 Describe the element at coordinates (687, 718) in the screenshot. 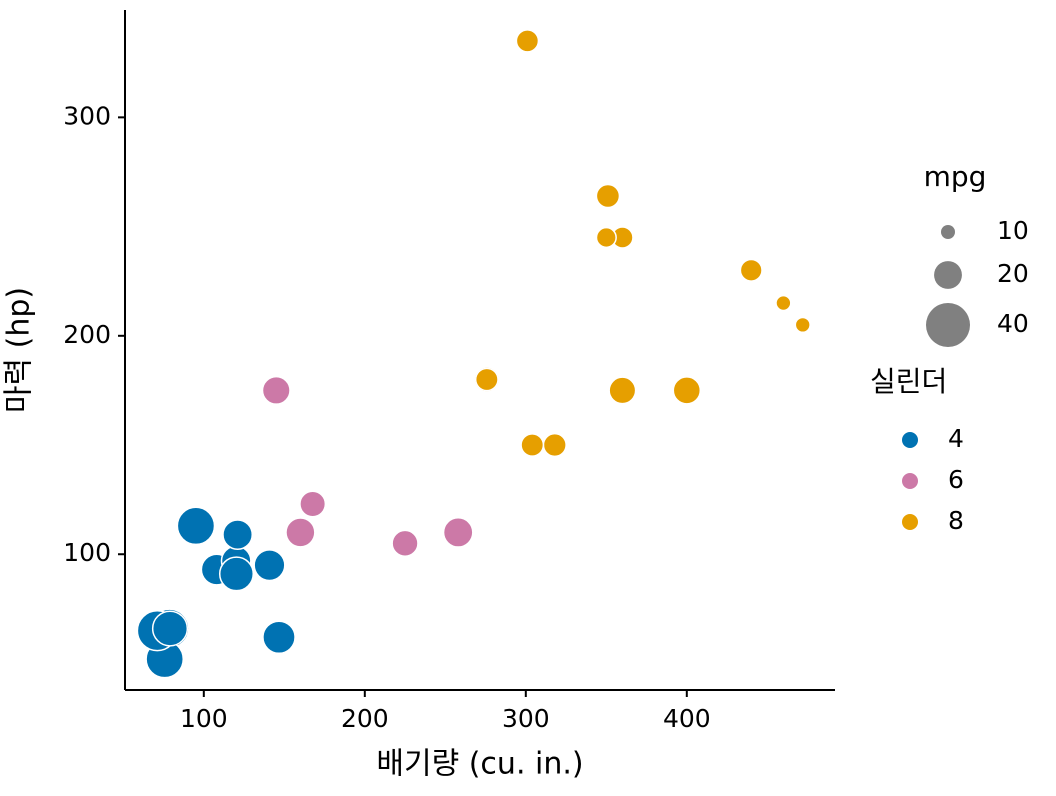

I see `x-tick-label: 400` at that location.